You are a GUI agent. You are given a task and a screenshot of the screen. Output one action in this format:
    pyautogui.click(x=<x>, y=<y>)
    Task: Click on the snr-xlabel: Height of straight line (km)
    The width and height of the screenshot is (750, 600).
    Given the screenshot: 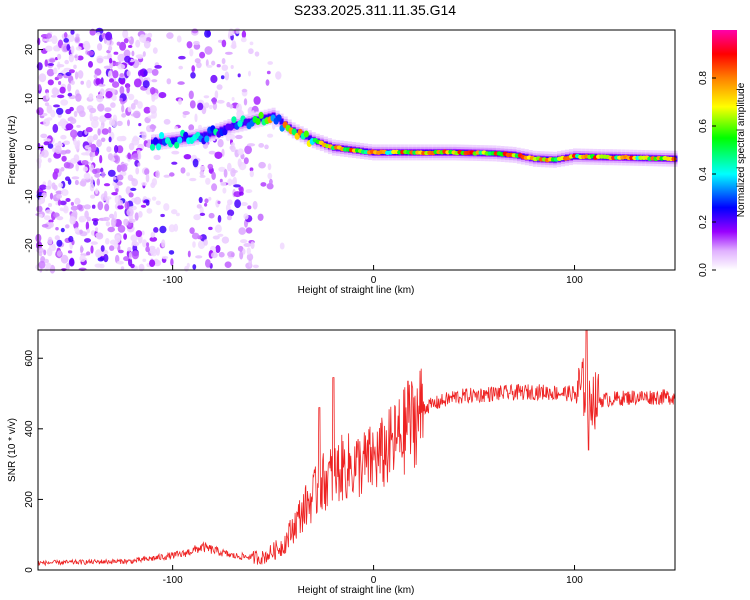 What is the action you would take?
    pyautogui.click(x=356, y=590)
    